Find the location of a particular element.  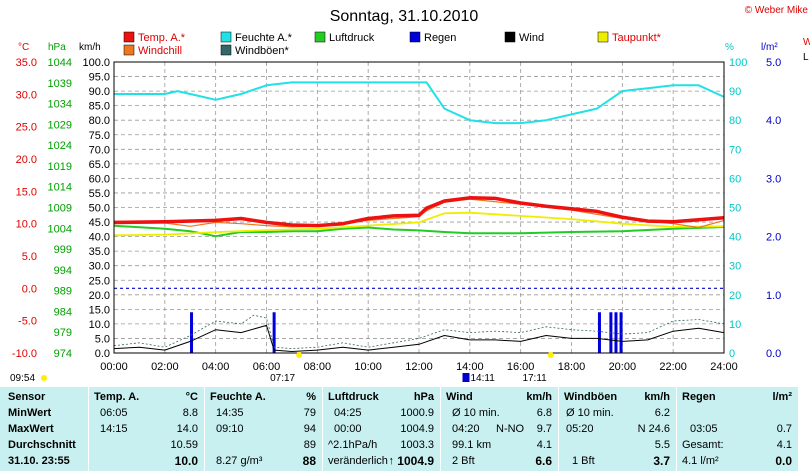

speed-tick-label: 30.0 is located at coordinates (99, 267).